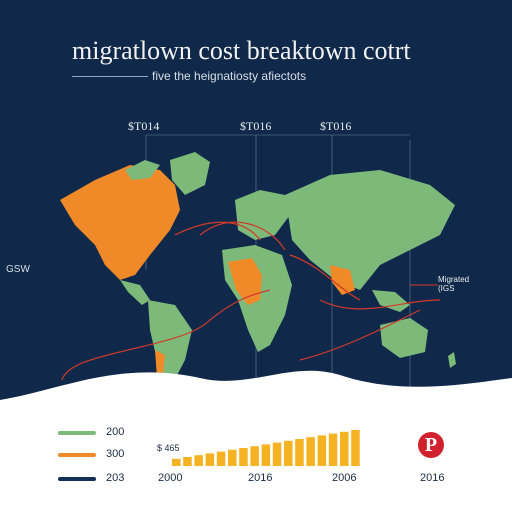 This screenshot has width=512, height=512. Describe the element at coordinates (190, 173) in the screenshot. I see `continent-greenland` at that location.